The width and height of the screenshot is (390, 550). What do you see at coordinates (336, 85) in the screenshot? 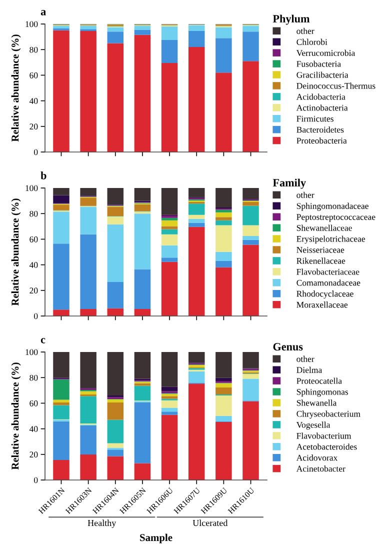
I see `legend-label: Deinococcus-Thermus` at bounding box center [336, 85].